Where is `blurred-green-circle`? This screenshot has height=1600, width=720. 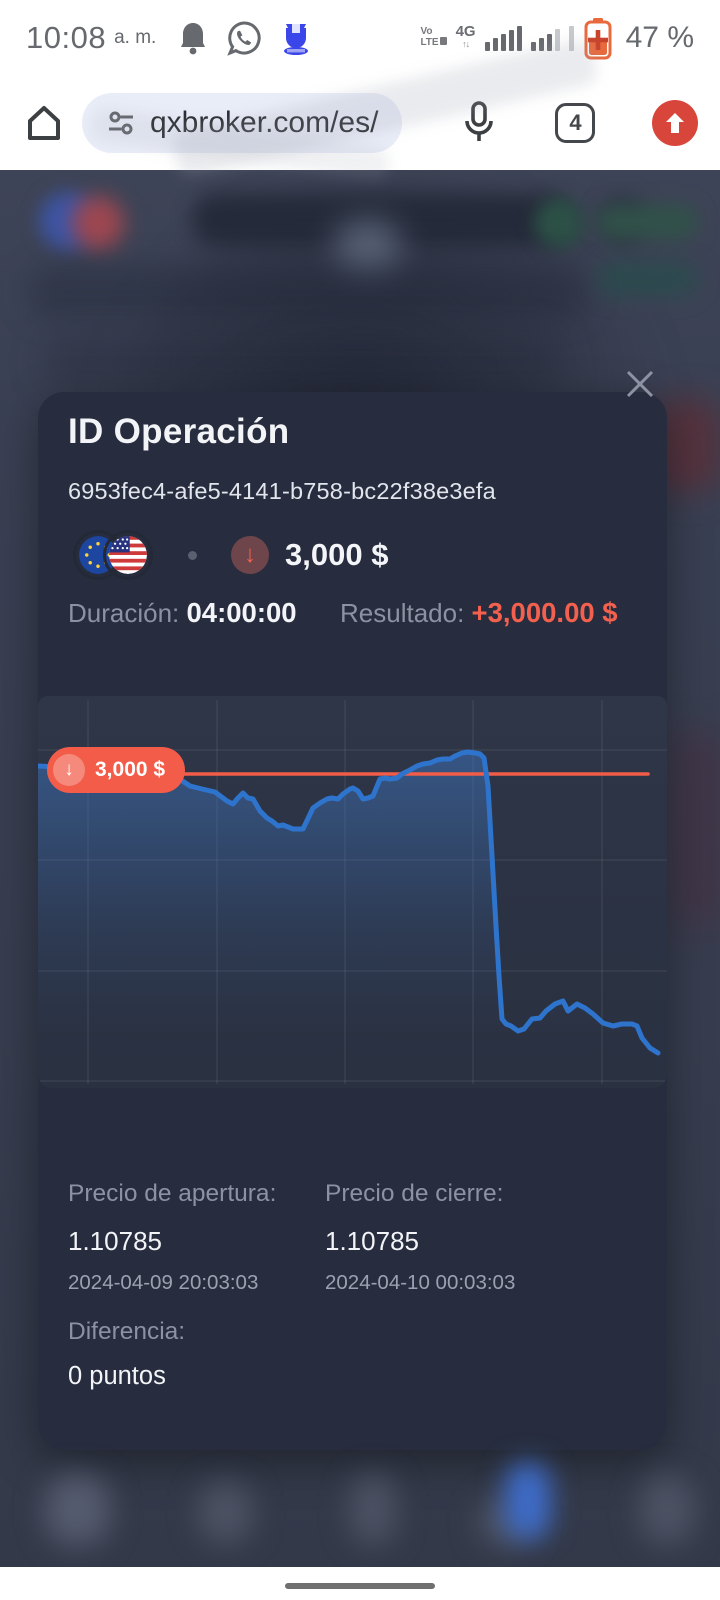
blurred-green-circle is located at coordinates (559, 223).